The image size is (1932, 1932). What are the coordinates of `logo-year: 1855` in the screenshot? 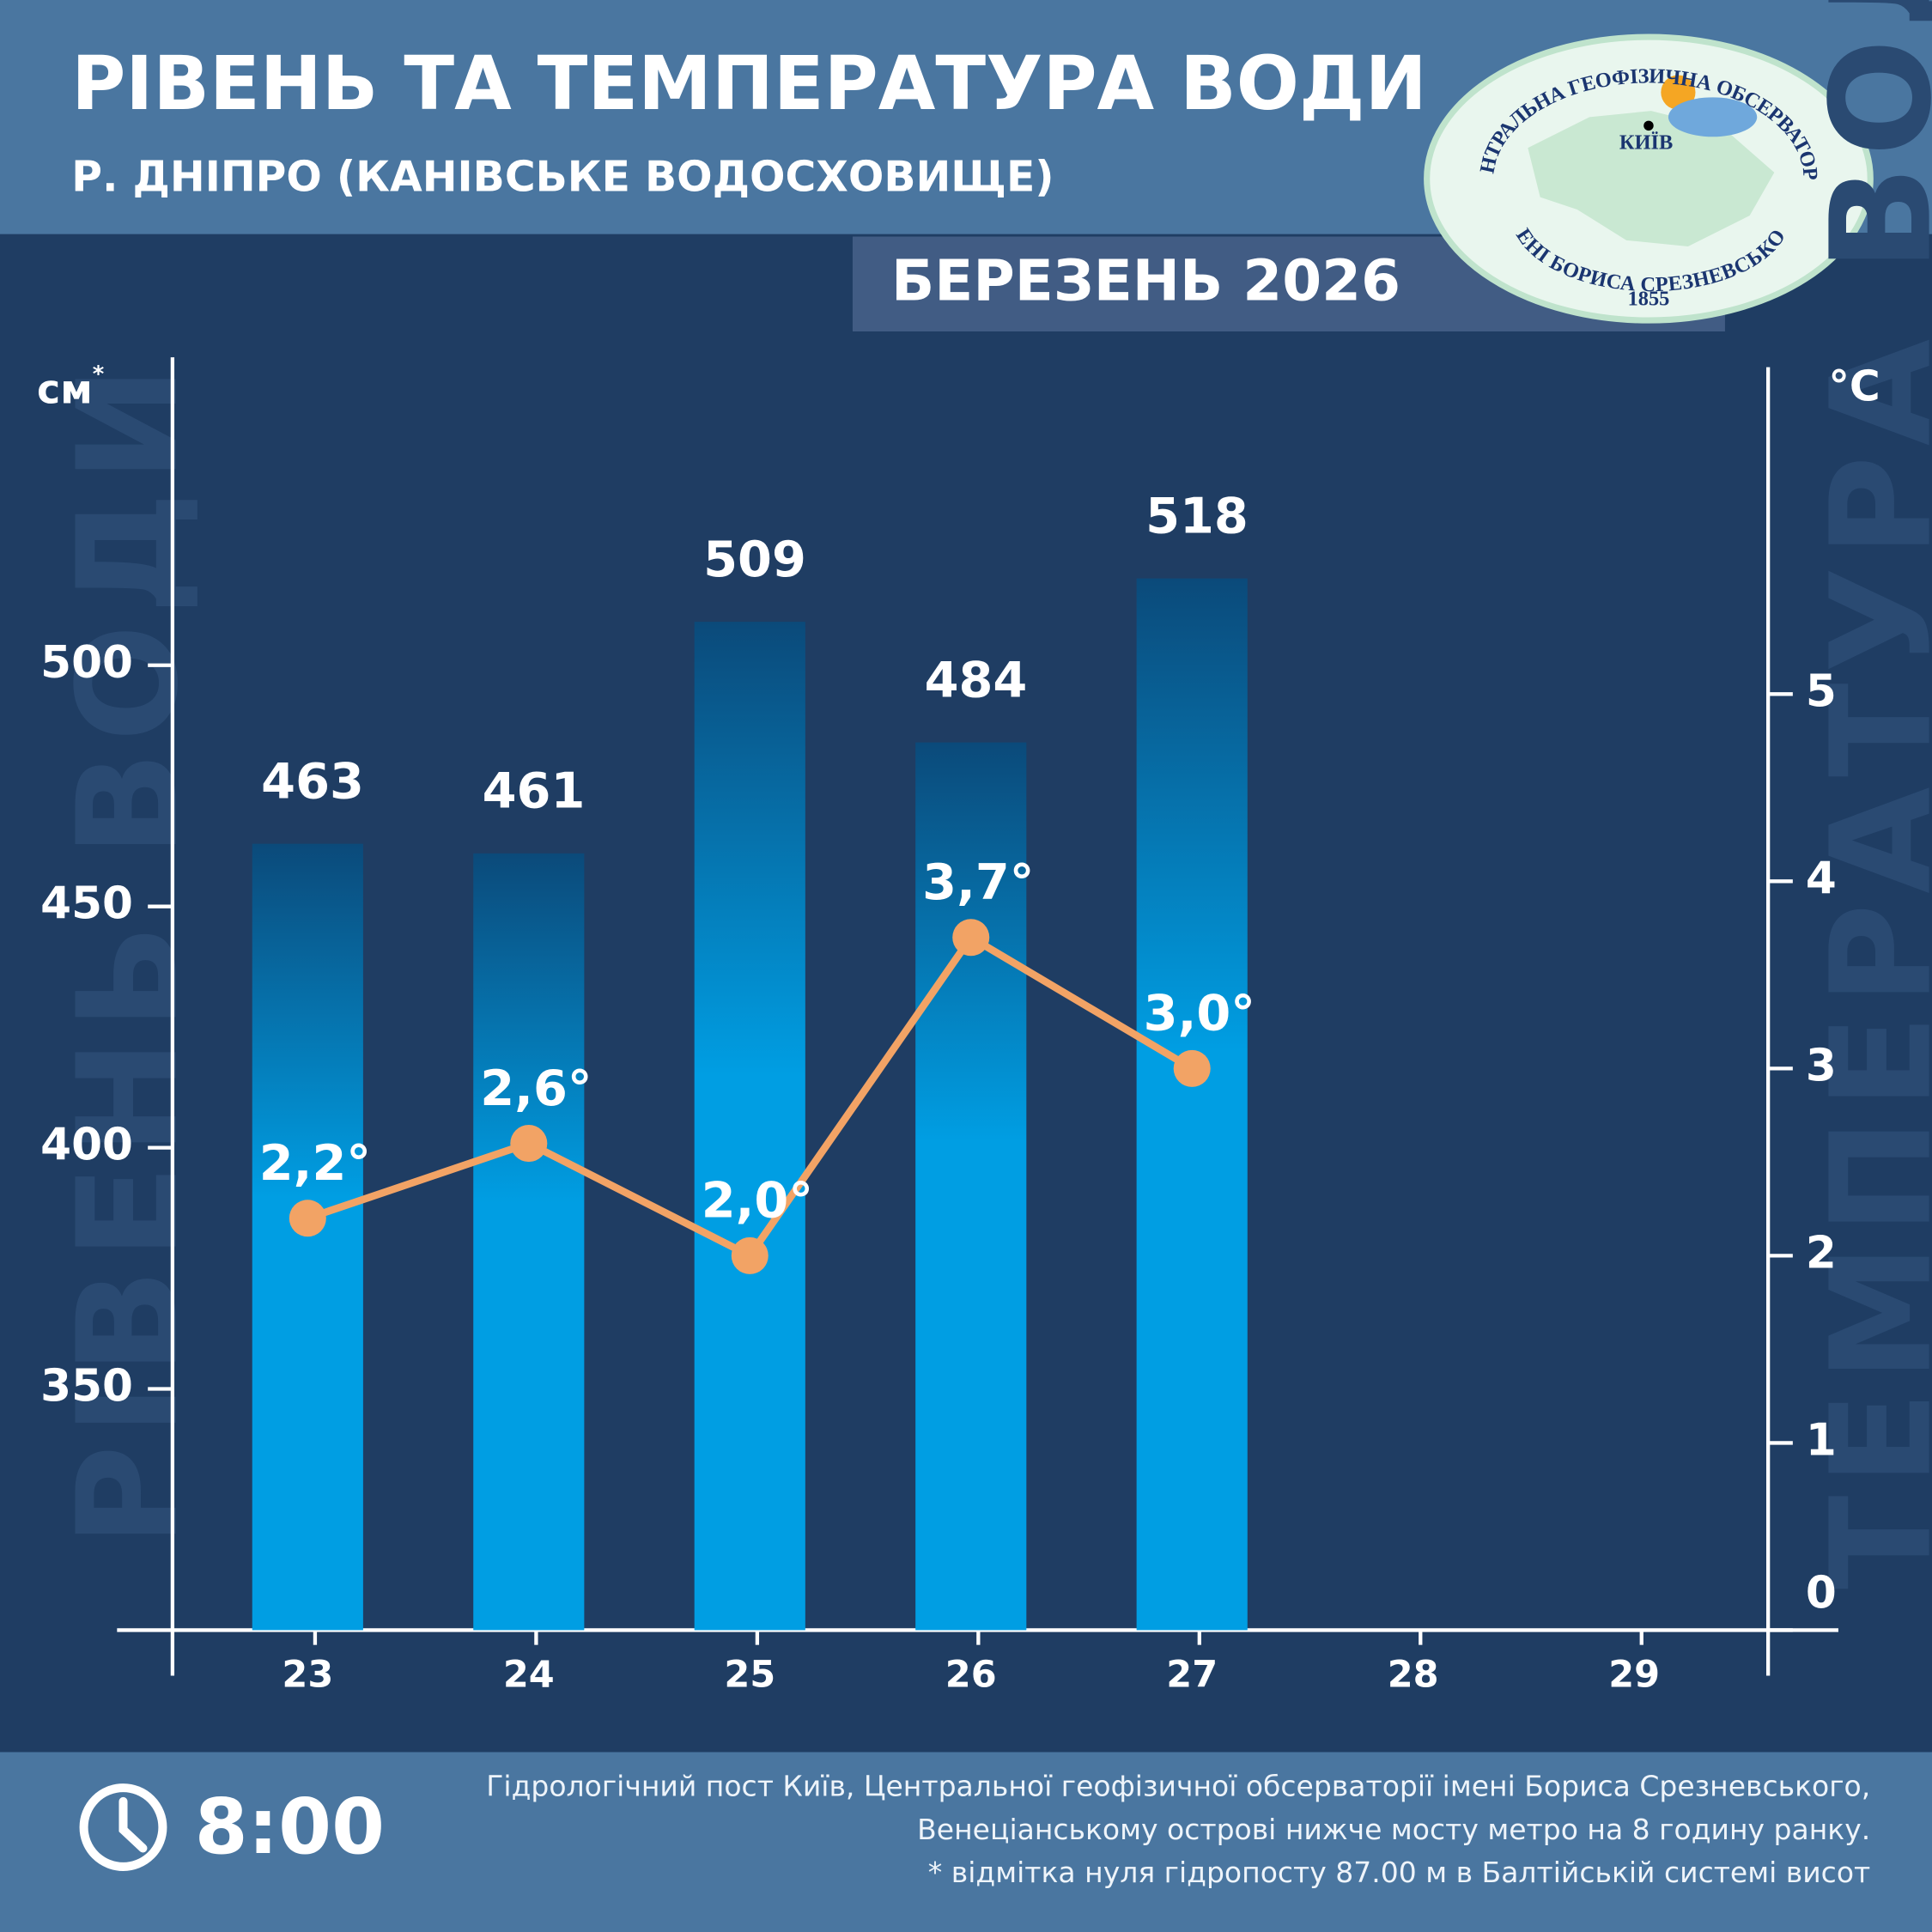 It's located at (1649, 300).